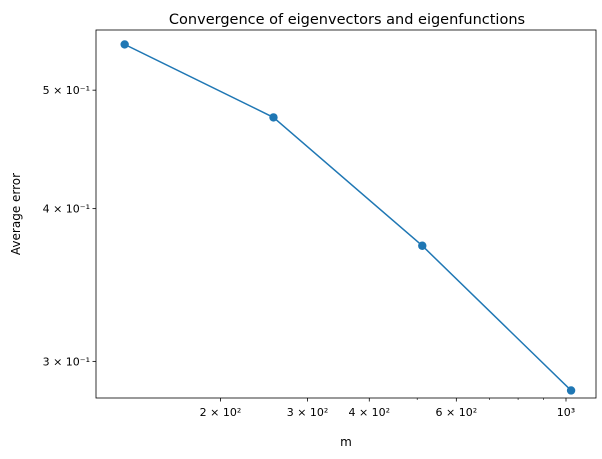 Image resolution: width=602 pixels, height=459 pixels. What do you see at coordinates (16, 214) in the screenshot?
I see `y-axis-label: Average error` at bounding box center [16, 214].